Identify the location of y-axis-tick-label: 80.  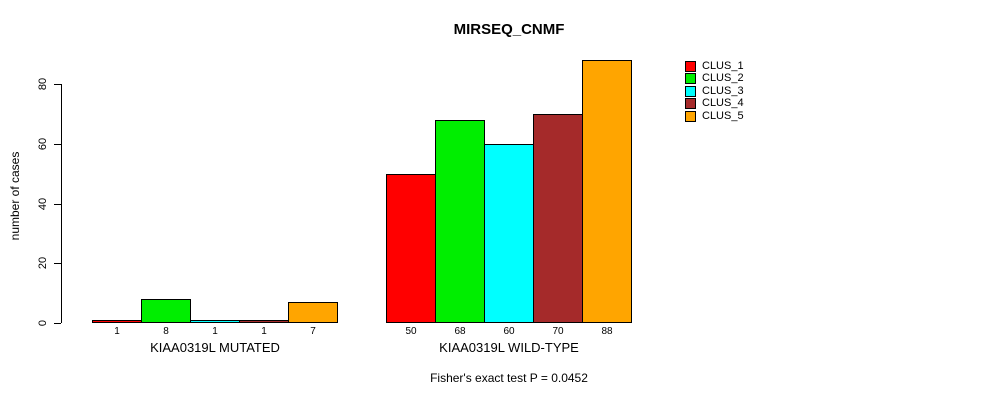
(43, 84).